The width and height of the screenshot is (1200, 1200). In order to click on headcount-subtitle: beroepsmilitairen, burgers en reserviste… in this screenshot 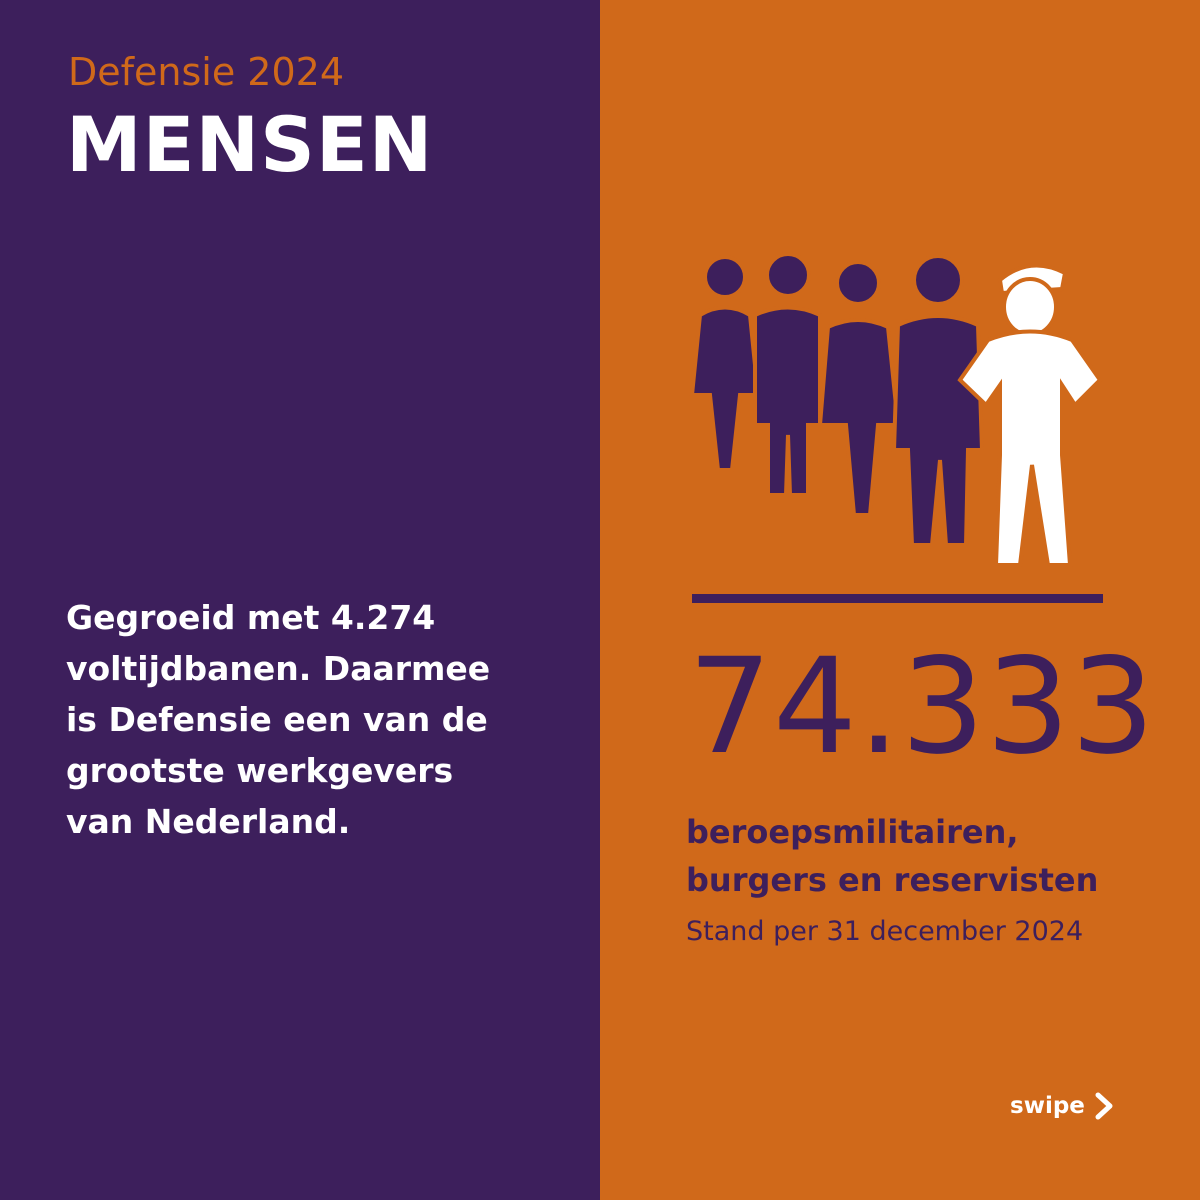, I will do `click(892, 856)`.